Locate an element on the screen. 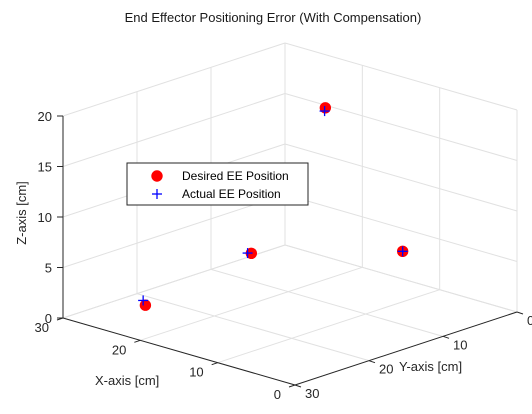  x-tick-label: 0 is located at coordinates (277, 394).